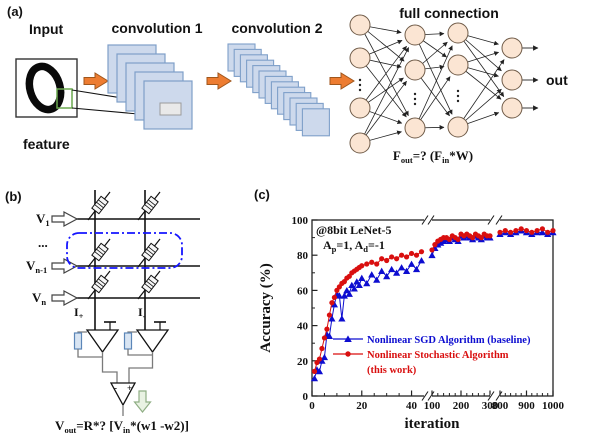  Describe the element at coordinates (362, 406) in the screenshot. I see `svg-text: 20` at that location.